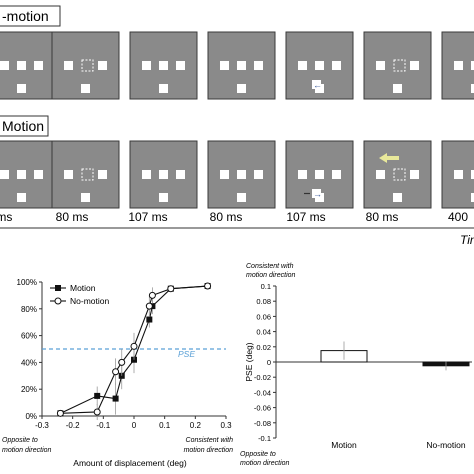 The image size is (474, 474). I want to click on bottom-note-line2: motion direction, so click(265, 463).